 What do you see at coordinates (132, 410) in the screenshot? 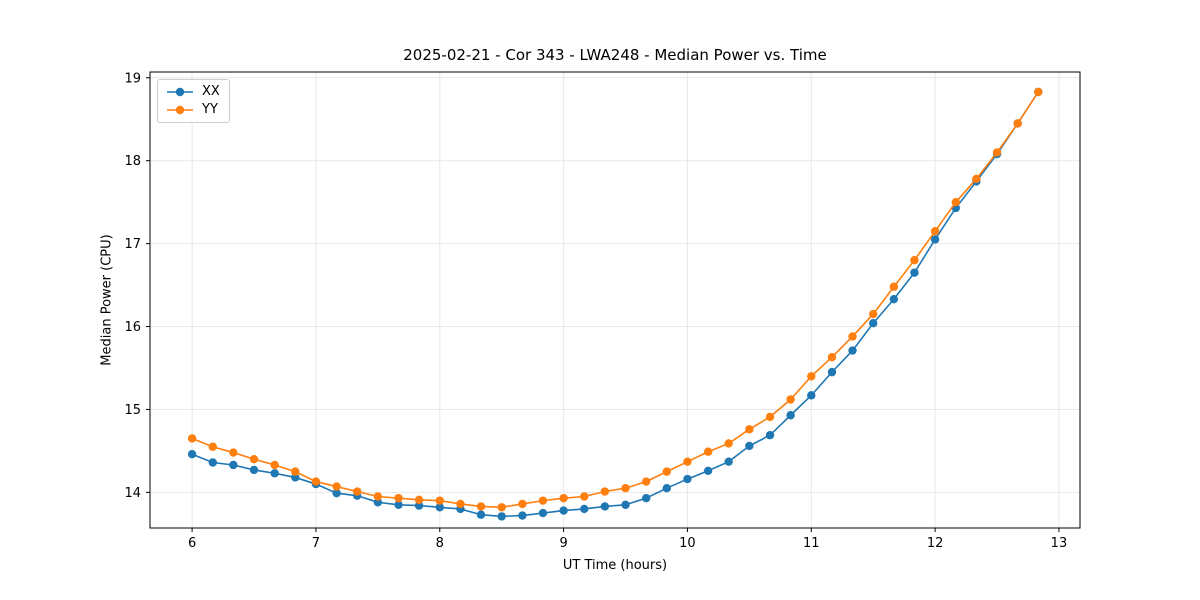
I see `svg-text: 15` at bounding box center [132, 410].